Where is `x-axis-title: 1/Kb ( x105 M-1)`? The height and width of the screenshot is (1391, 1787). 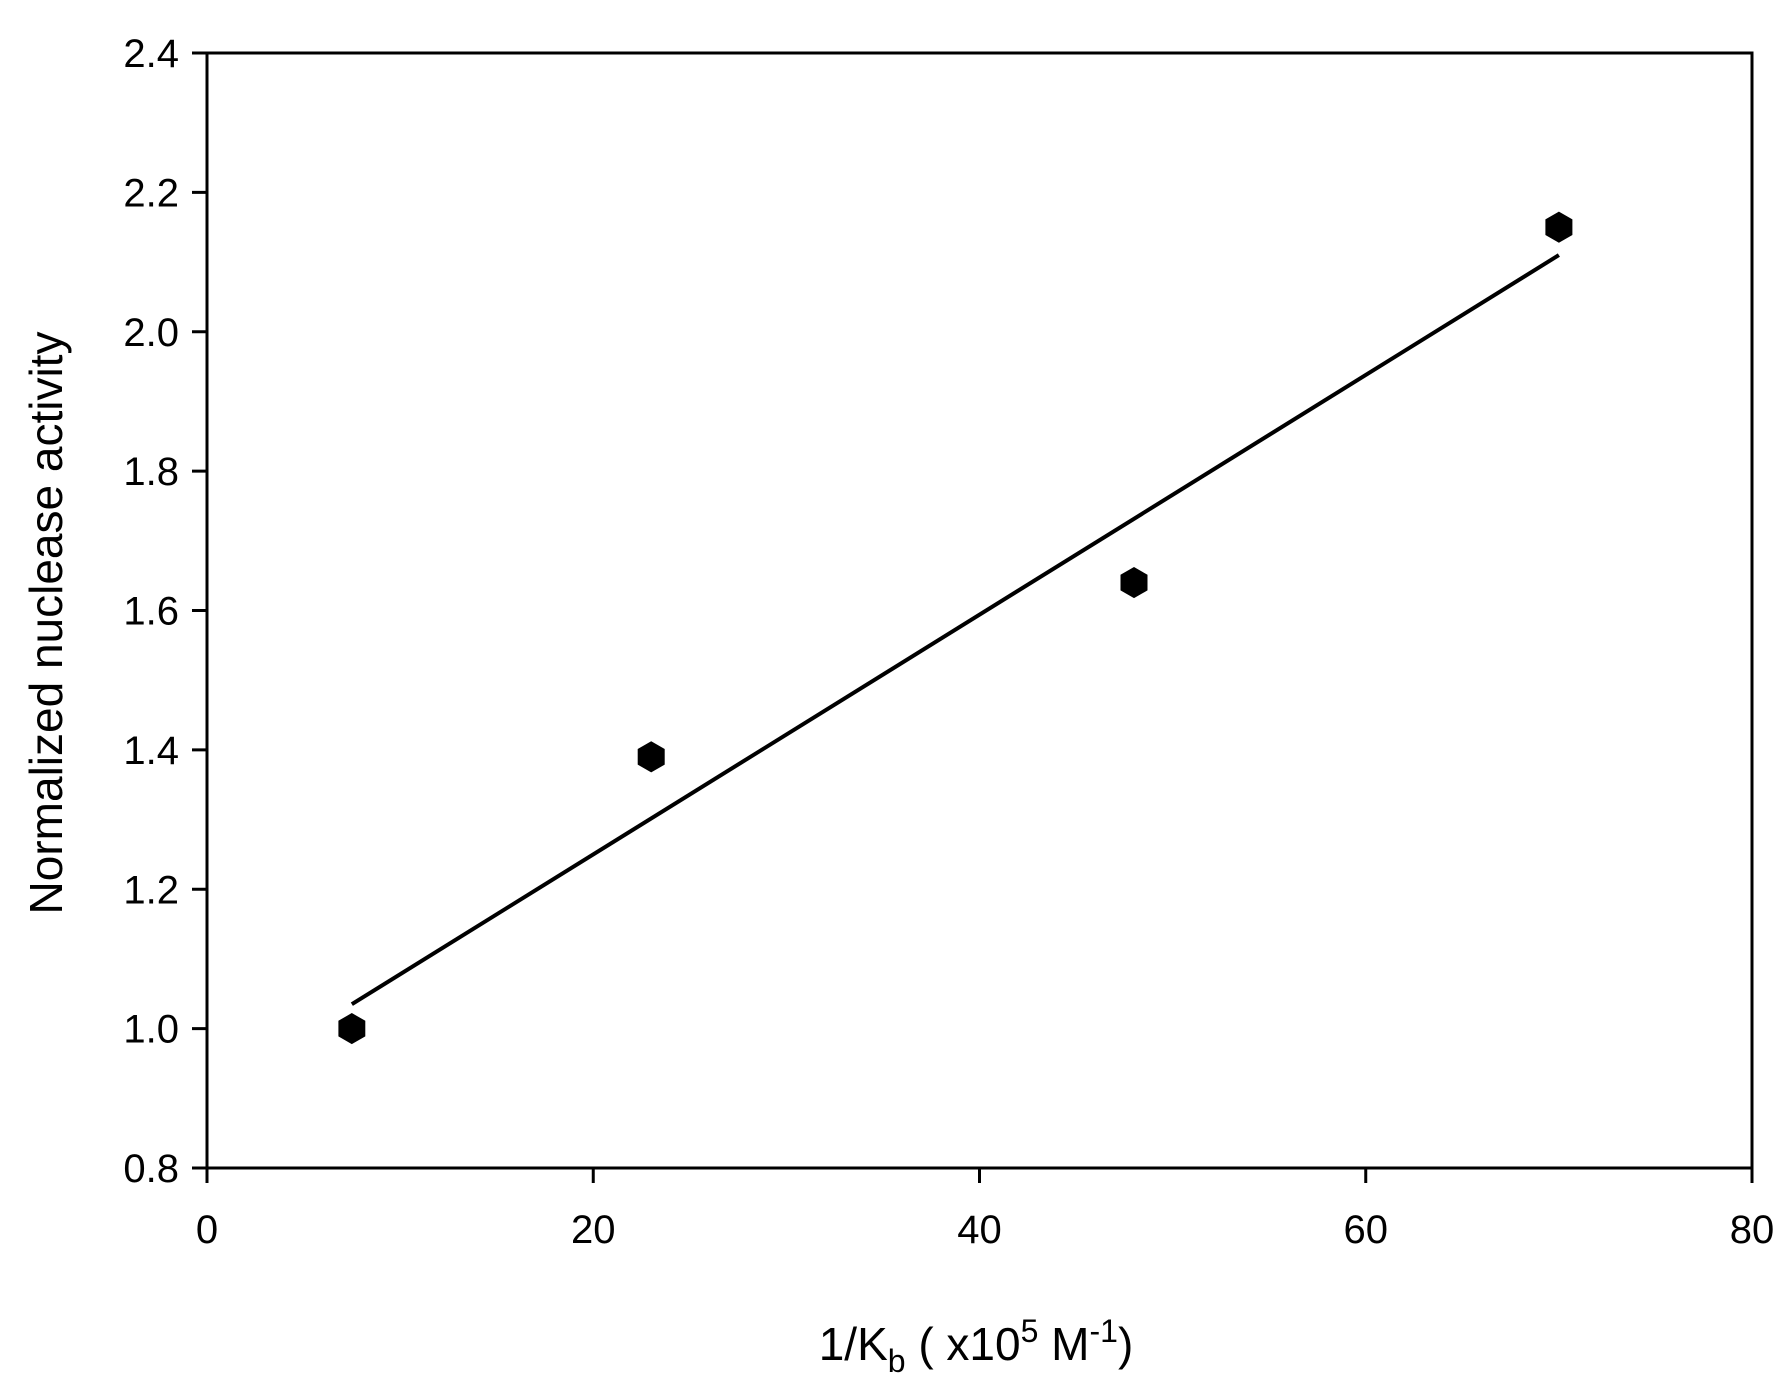 x-axis-title: 1/Kb ( x105 M-1) is located at coordinates (976, 1346).